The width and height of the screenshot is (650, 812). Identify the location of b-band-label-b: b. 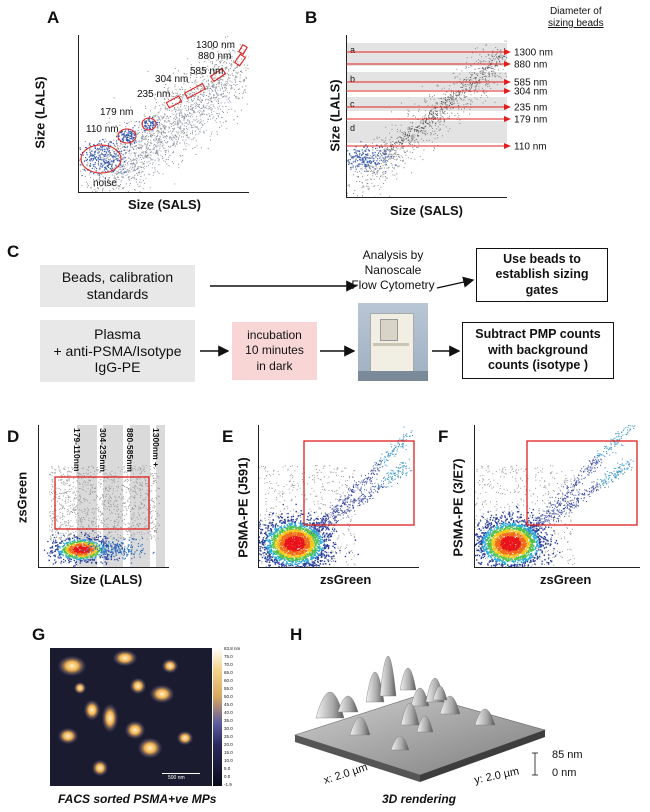
(352, 79).